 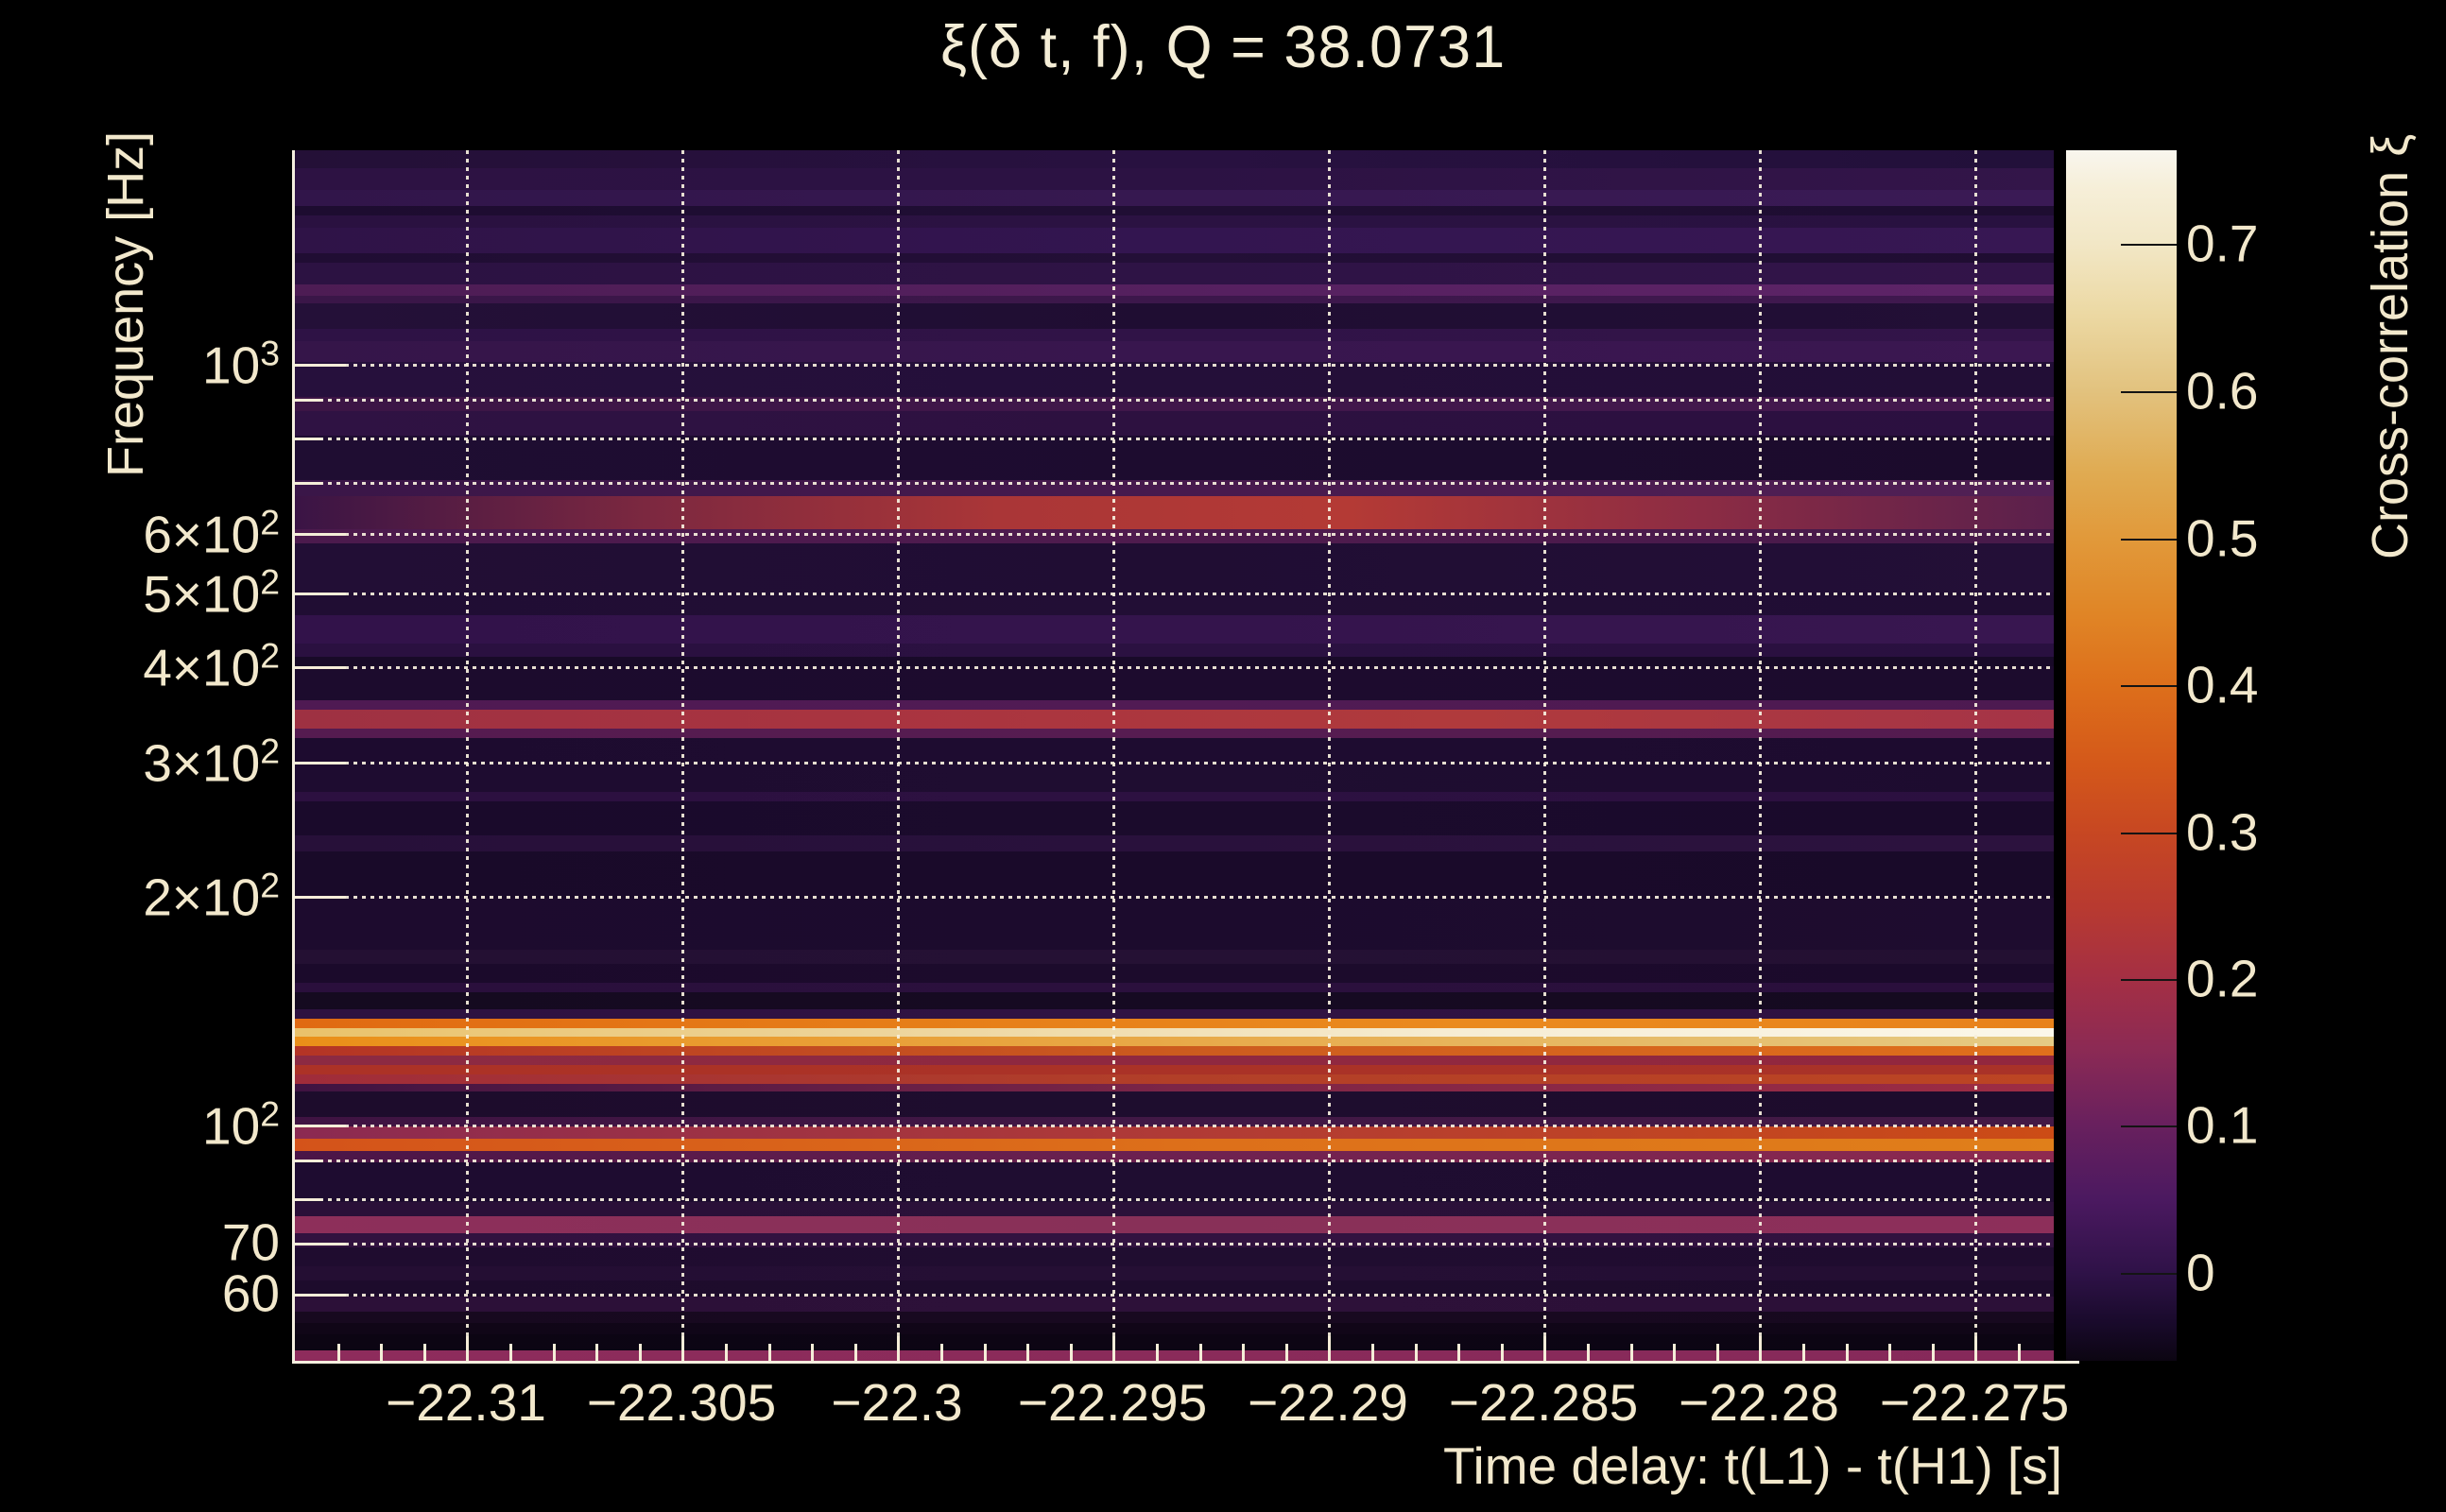 What do you see at coordinates (1759, 1402) in the screenshot?
I see `x-tick-label: −22.28` at bounding box center [1759, 1402].